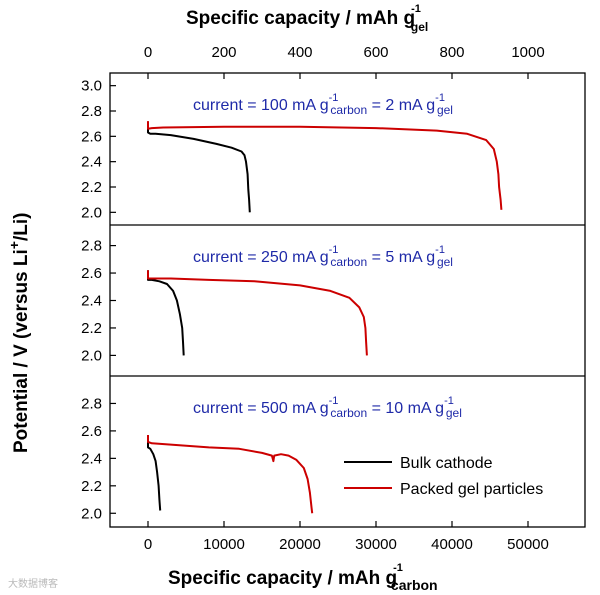 Image resolution: width=600 pixels, height=595 pixels. Describe the element at coordinates (527, 52) in the screenshot. I see `top-axis-tick-label: 1000` at that location.